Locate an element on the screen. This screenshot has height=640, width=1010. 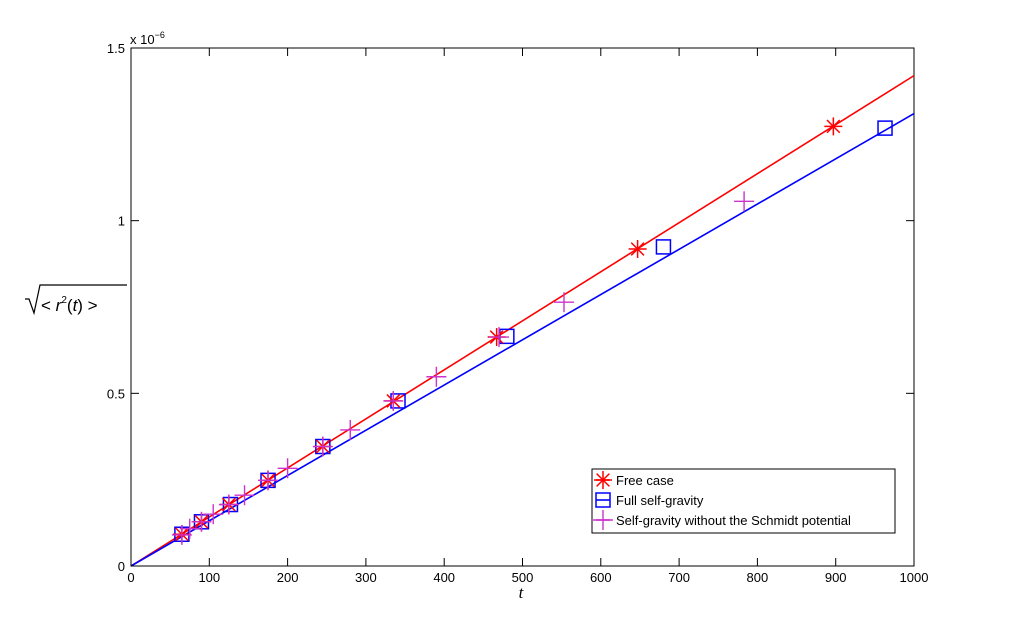
y-axis-label: < r2(t) > is located at coordinates (76, 300).